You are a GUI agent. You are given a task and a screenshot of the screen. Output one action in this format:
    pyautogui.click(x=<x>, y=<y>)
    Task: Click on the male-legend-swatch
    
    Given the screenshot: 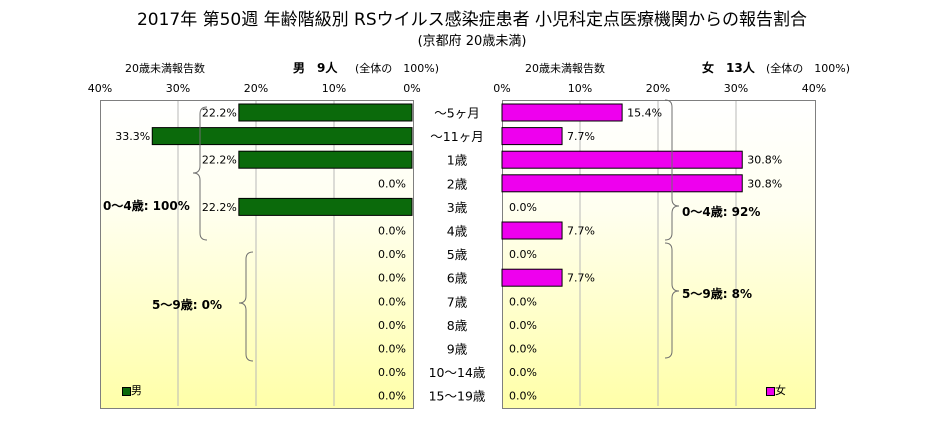 What is the action you would take?
    pyautogui.click(x=126, y=391)
    